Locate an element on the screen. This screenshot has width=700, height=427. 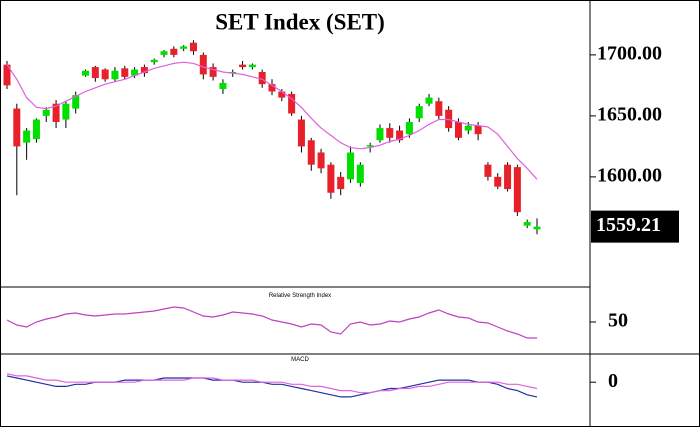
y-tick-label: 1700.00 is located at coordinates (629, 53).